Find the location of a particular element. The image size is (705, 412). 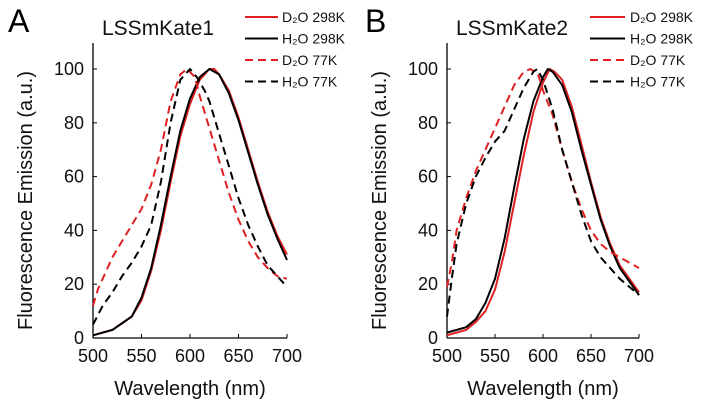

chart-title: LSSmKate2 is located at coordinates (512, 28).